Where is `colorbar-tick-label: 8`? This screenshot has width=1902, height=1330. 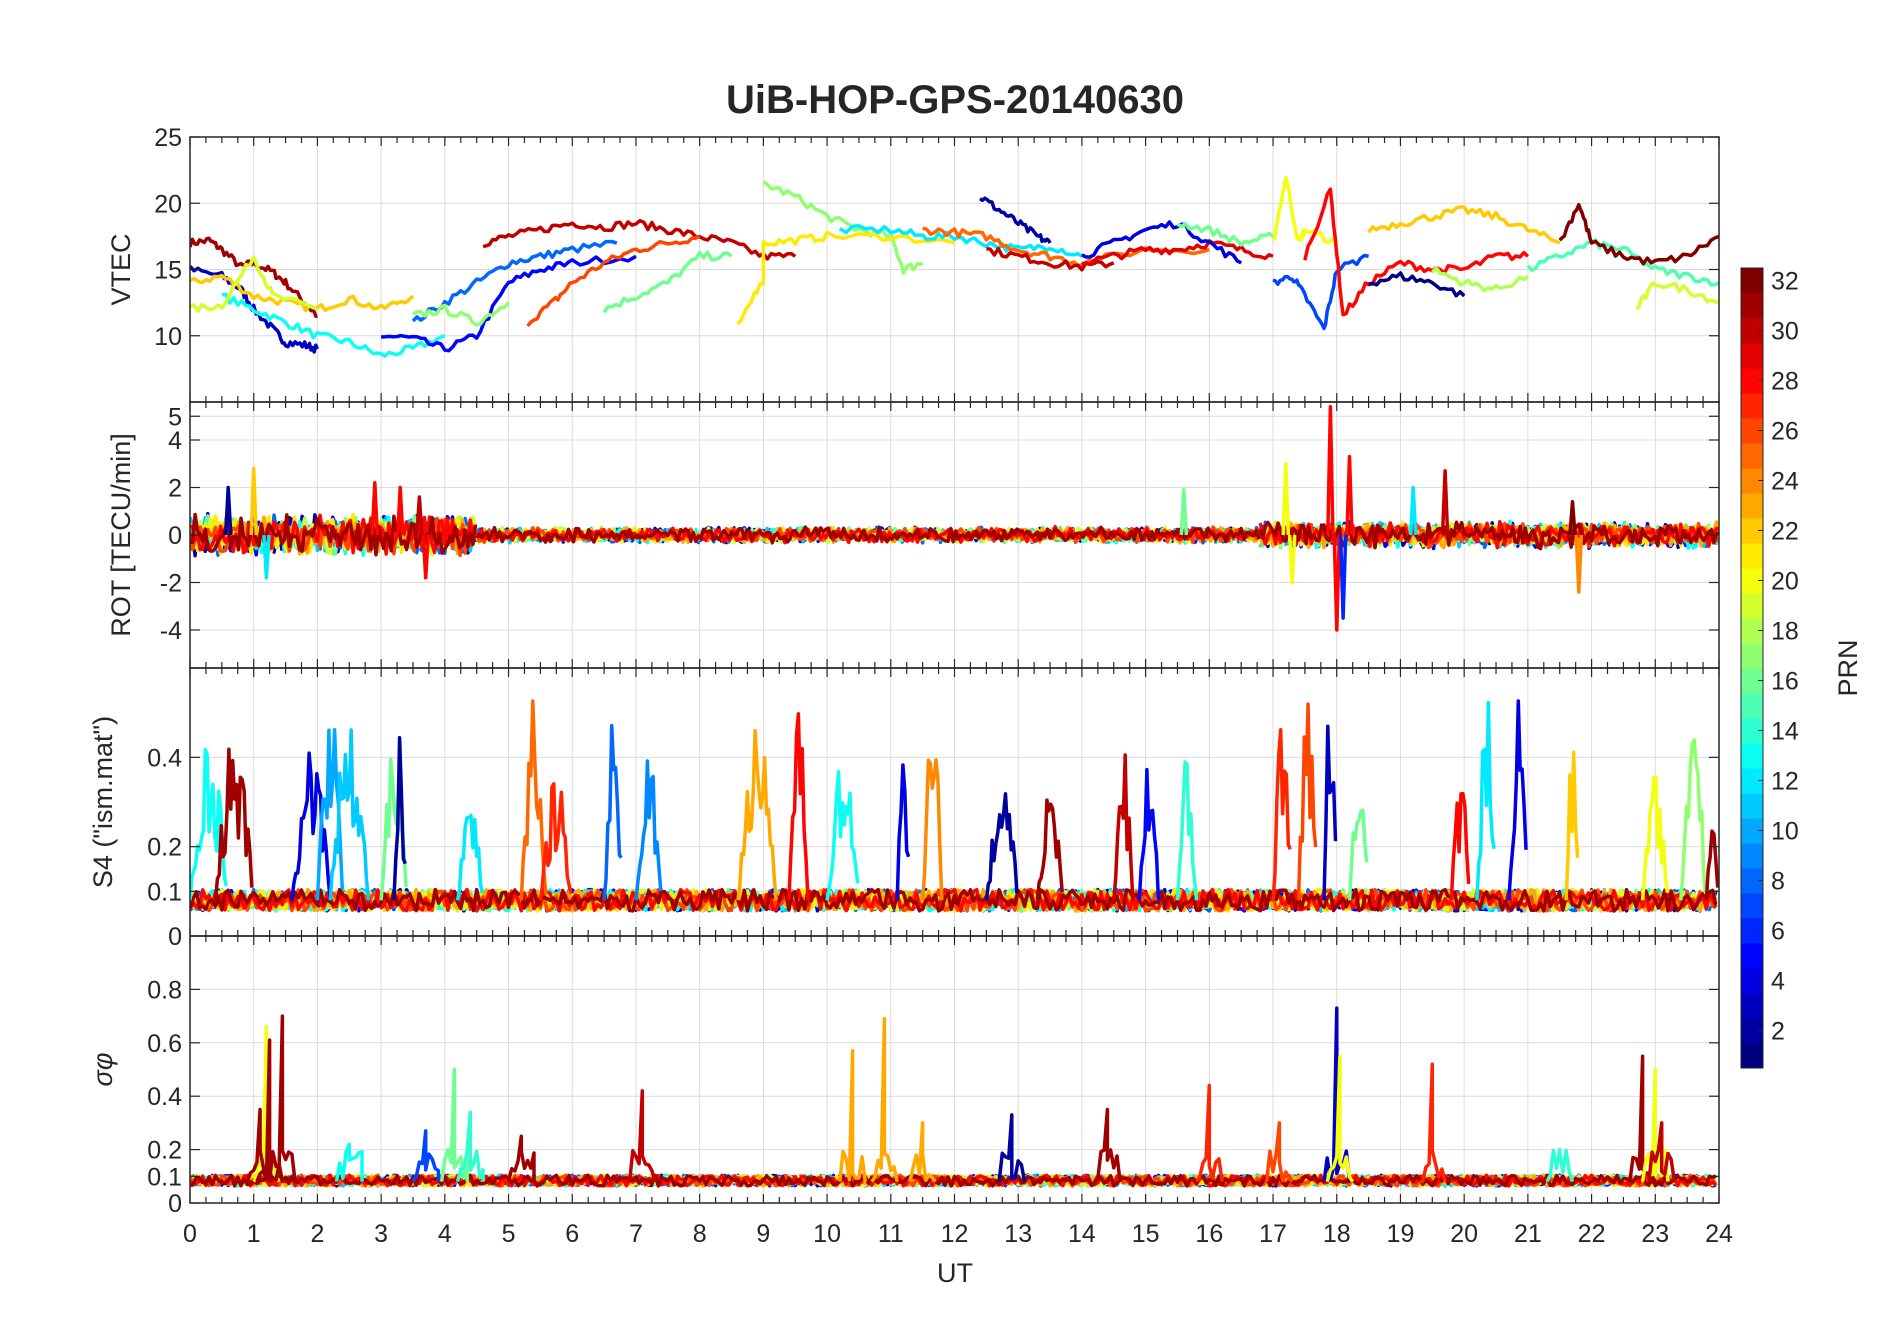 colorbar-tick-label: 8 is located at coordinates (1778, 882).